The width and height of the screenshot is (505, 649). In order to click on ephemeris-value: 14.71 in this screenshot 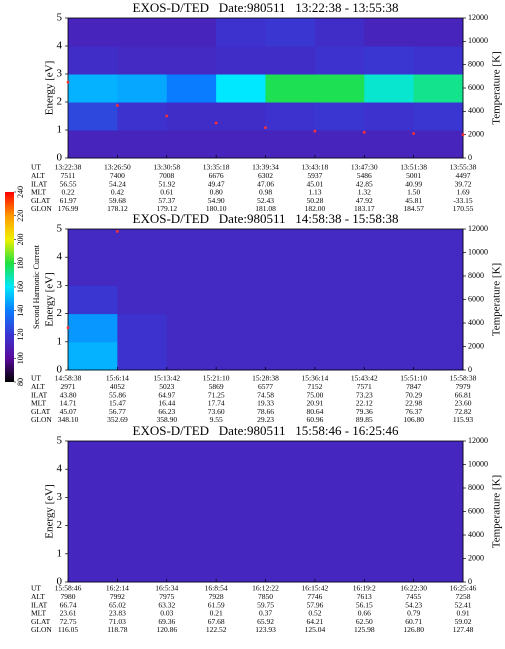, I will do `click(68, 403)`.